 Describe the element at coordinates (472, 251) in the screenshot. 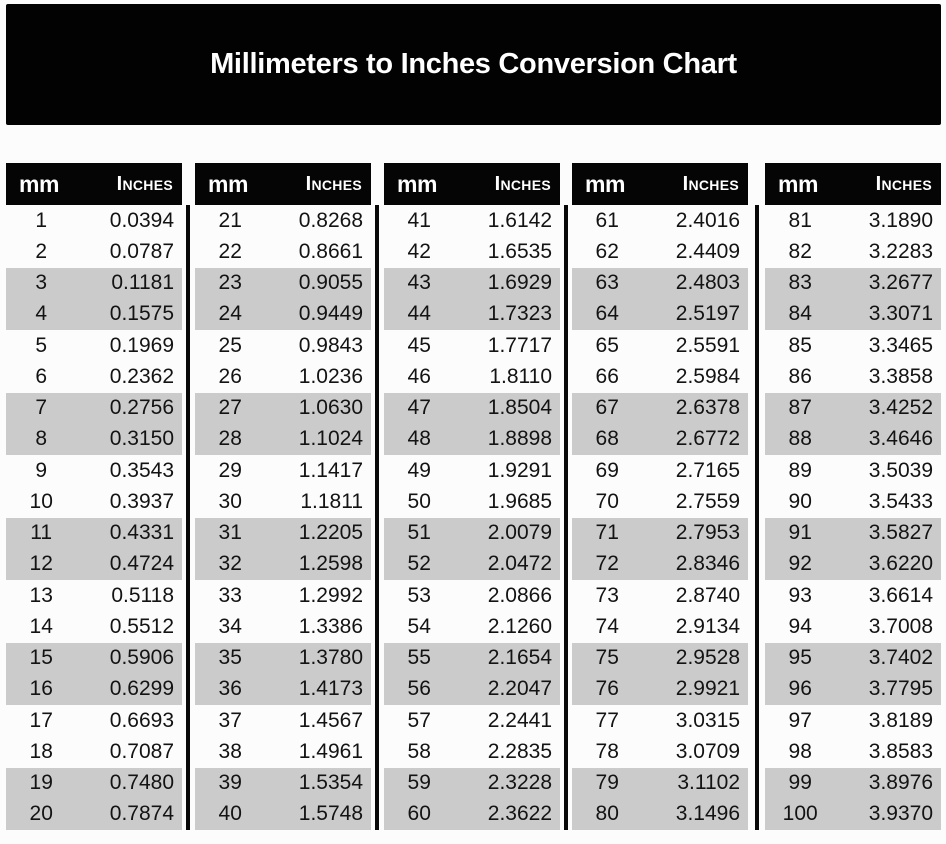

I see `table-row: 42 1.6535` at that location.